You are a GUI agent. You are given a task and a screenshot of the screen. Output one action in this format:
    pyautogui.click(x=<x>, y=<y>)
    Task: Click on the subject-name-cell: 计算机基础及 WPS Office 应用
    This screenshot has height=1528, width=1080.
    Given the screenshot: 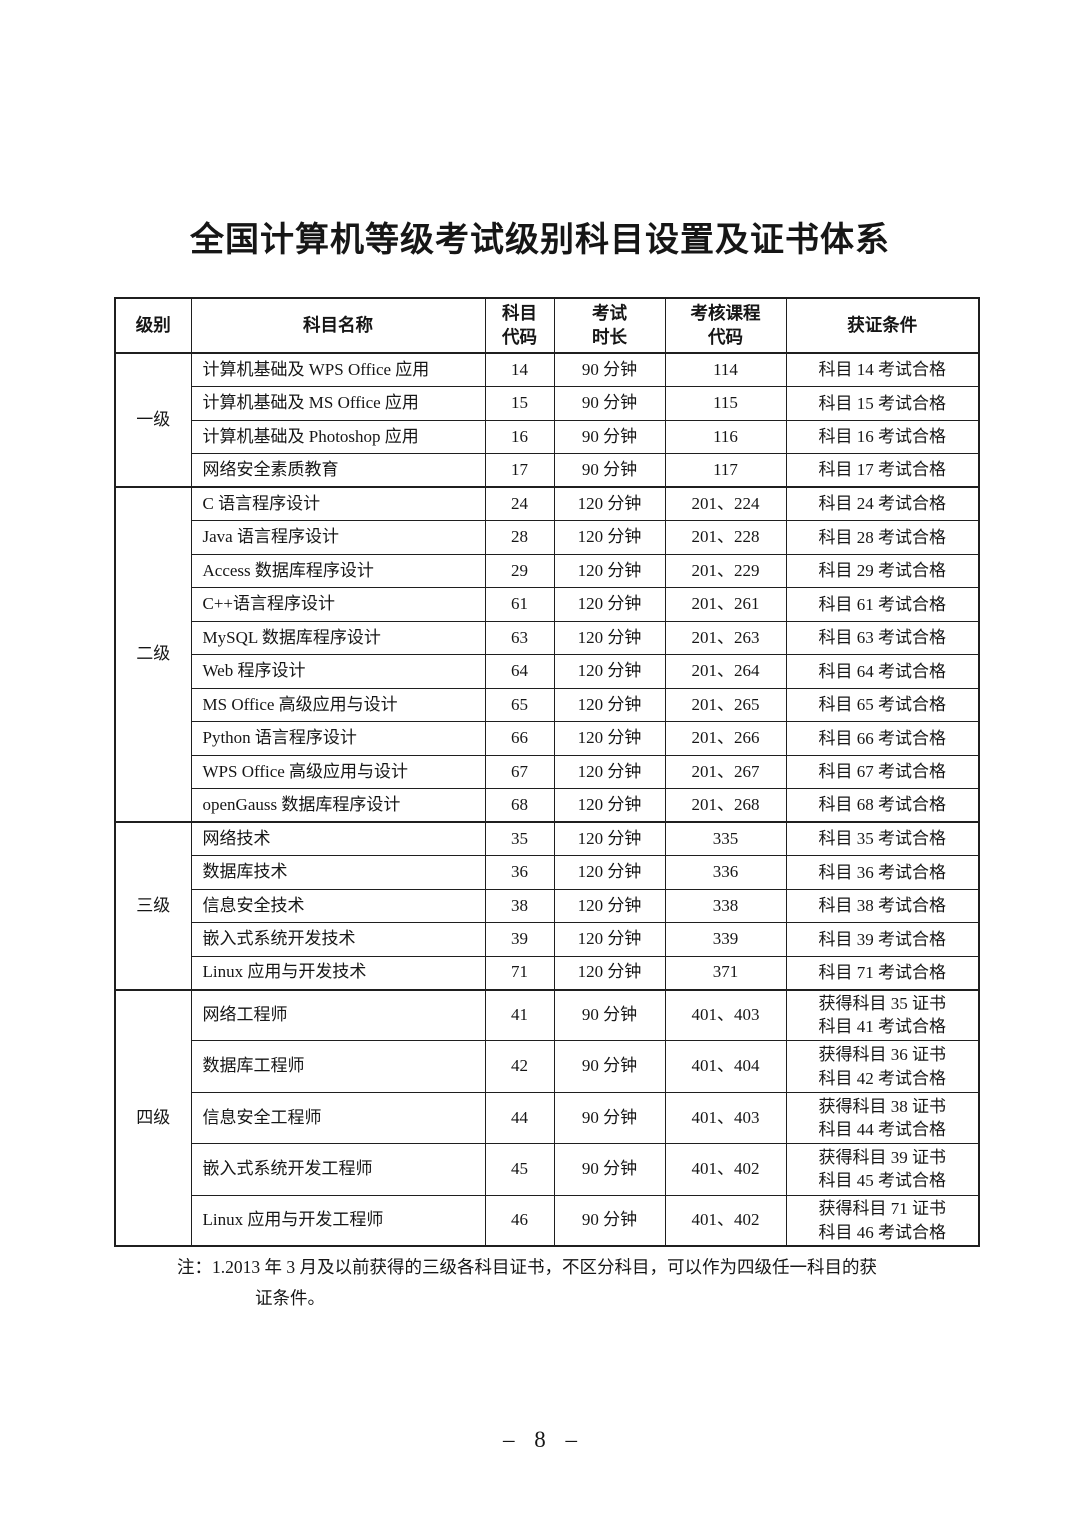 What is the action you would take?
    pyautogui.click(x=338, y=369)
    